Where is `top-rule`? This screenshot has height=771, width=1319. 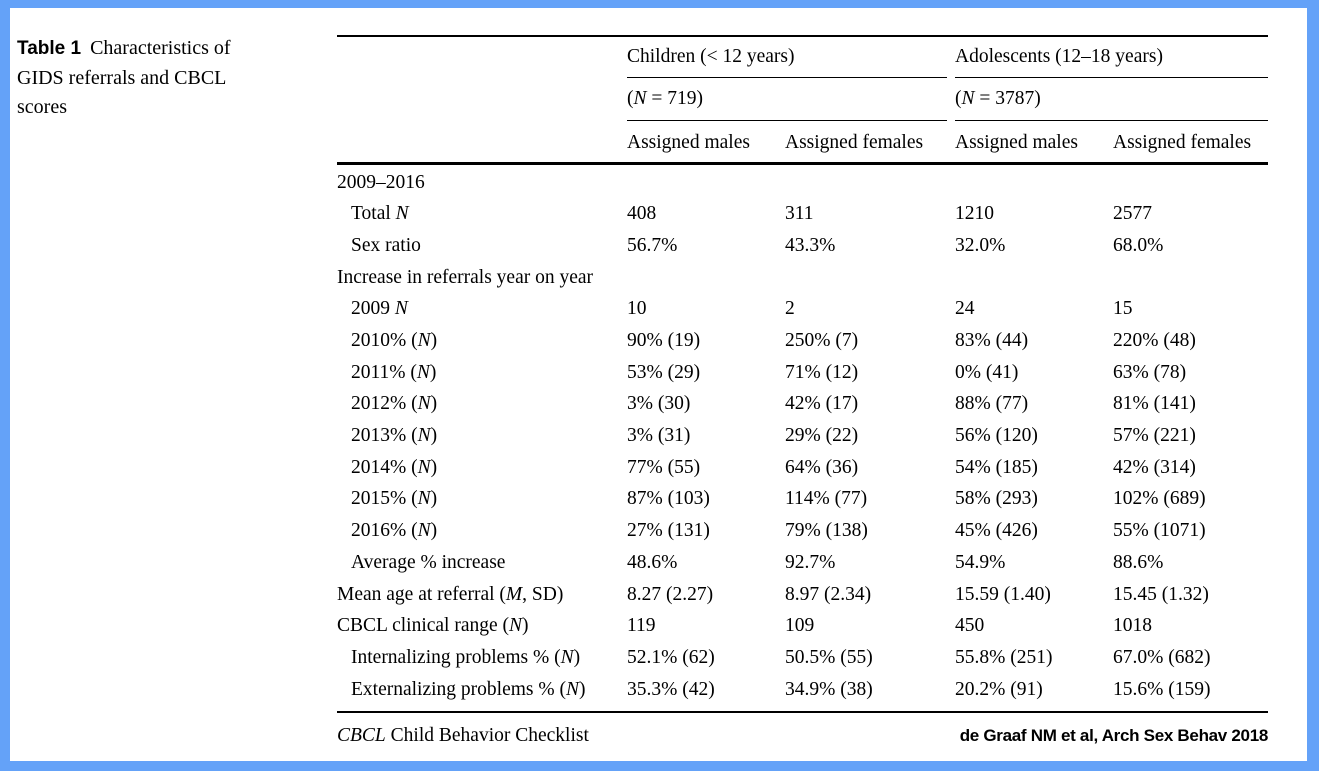 top-rule is located at coordinates (802, 36).